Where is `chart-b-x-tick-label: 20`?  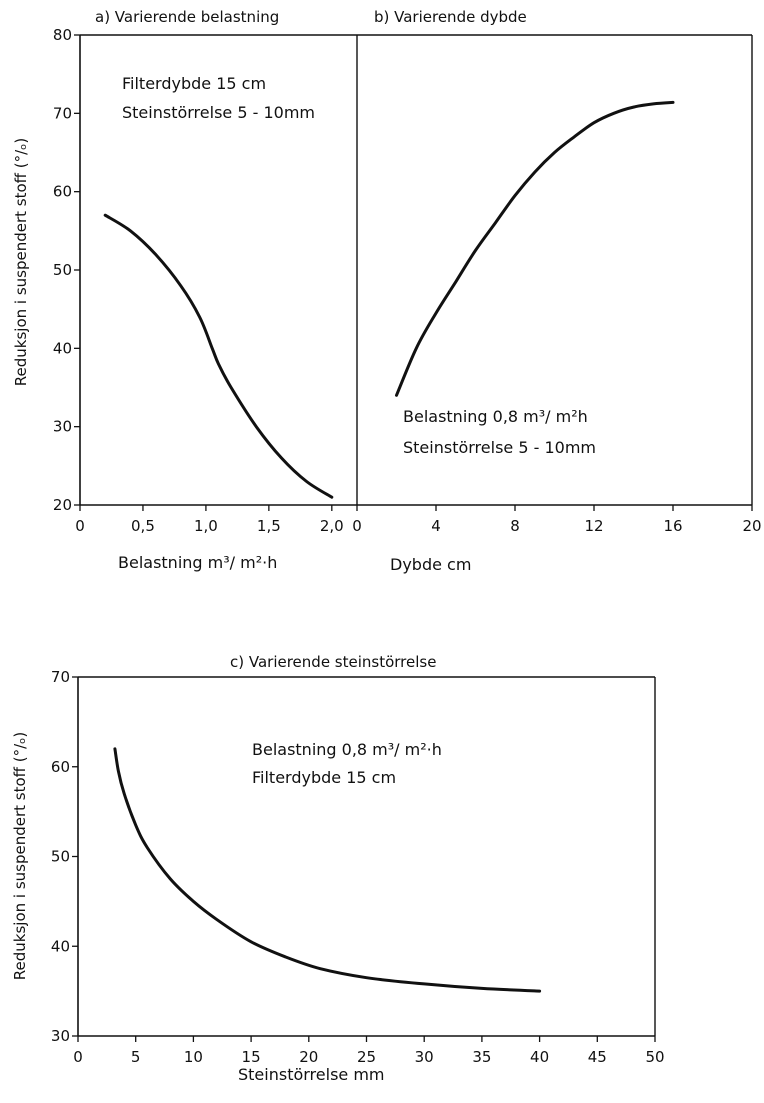
chart-b-x-tick-label: 20 is located at coordinates (751, 526).